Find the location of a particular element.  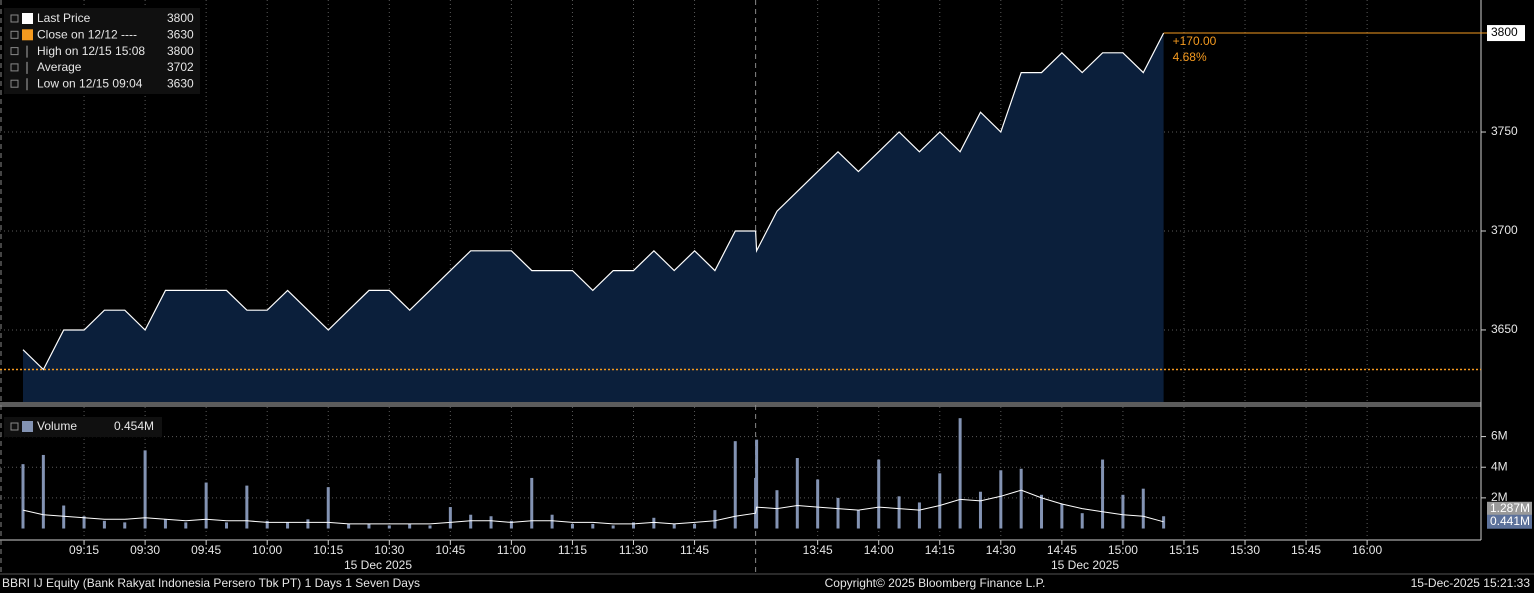

legend-label: Low on 12/15 09:04 is located at coordinates (90, 83).